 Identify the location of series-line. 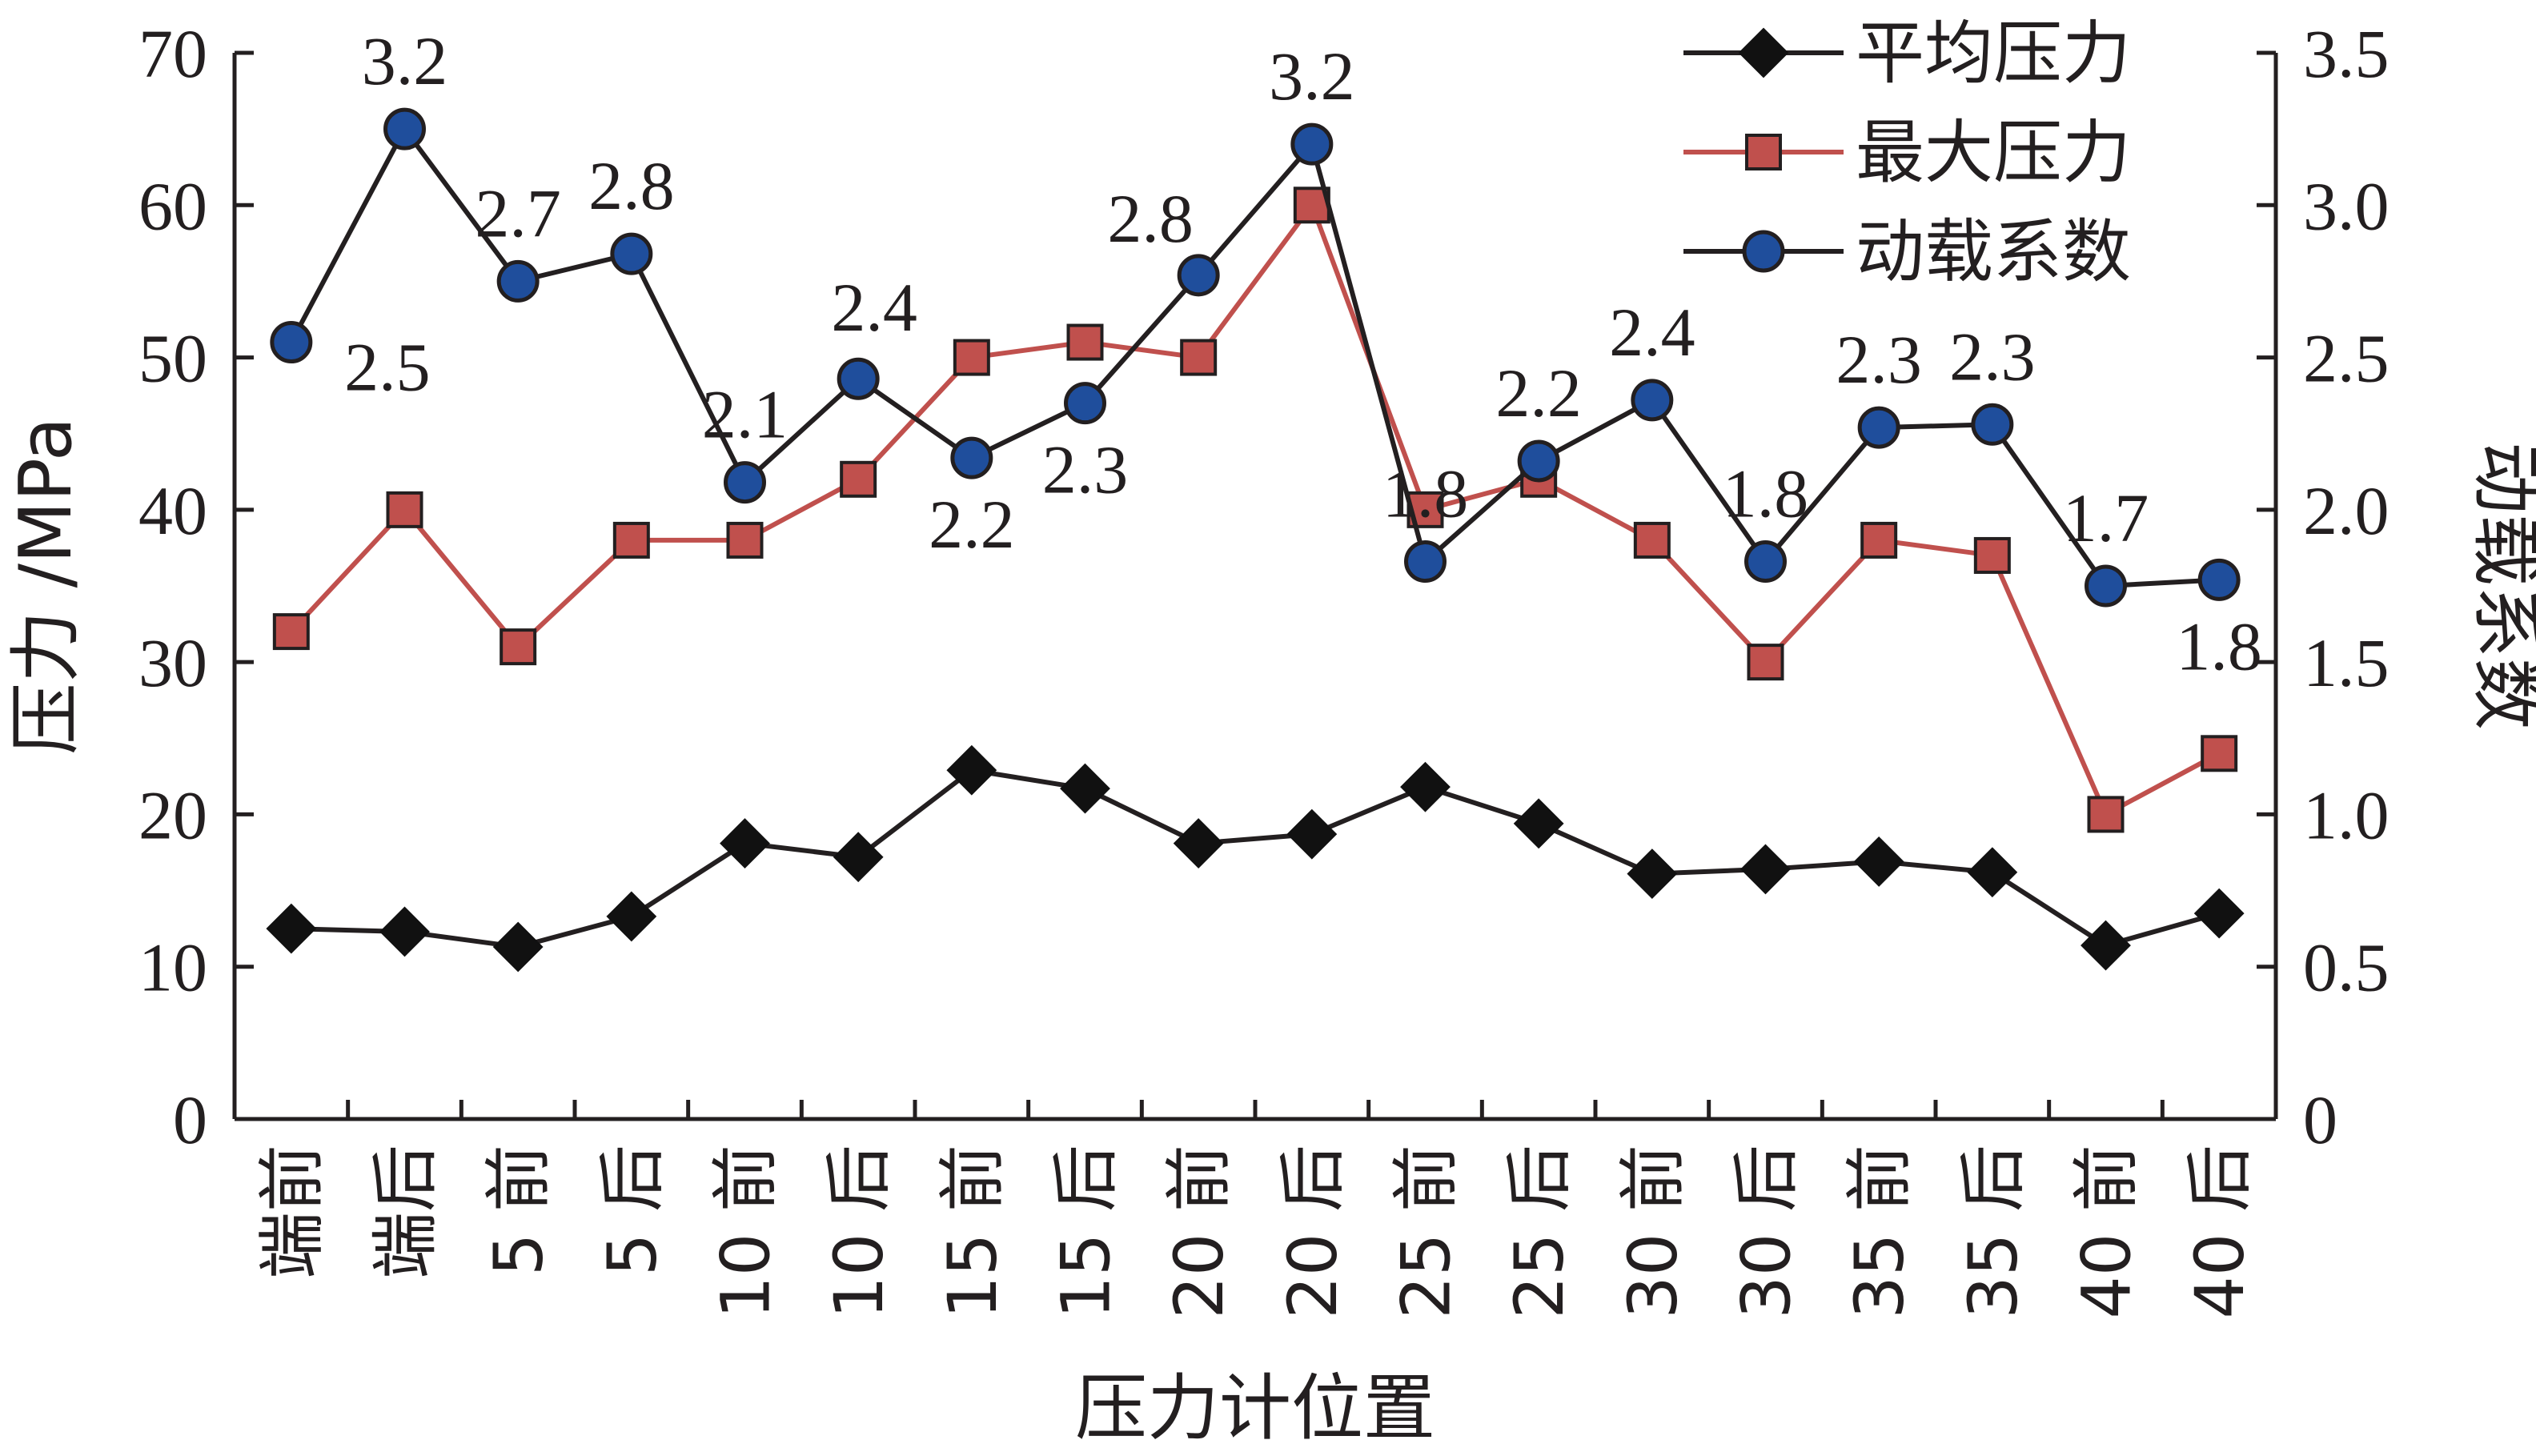
(1255, 859).